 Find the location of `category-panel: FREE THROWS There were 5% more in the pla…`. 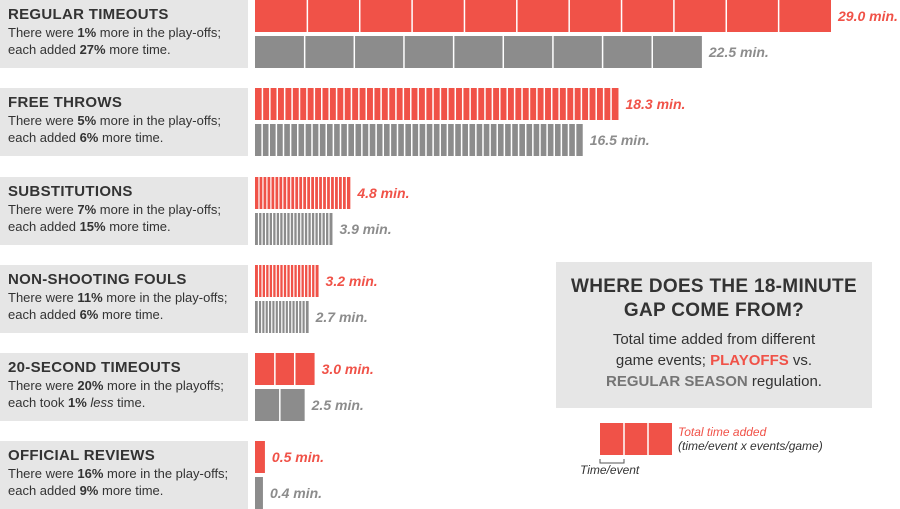

category-panel: FREE THROWS There were 5% more in the pla… is located at coordinates (124, 122).